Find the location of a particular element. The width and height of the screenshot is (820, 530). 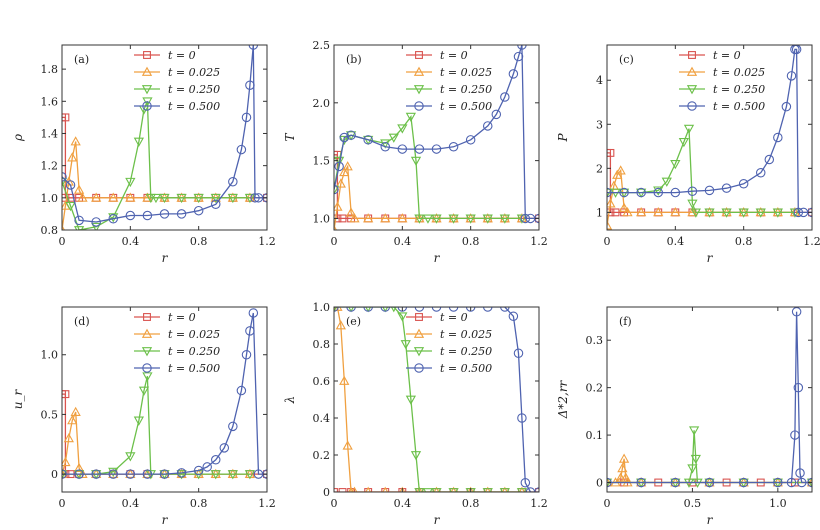

y-tick-label: 1 is located at coordinates (599, 212).